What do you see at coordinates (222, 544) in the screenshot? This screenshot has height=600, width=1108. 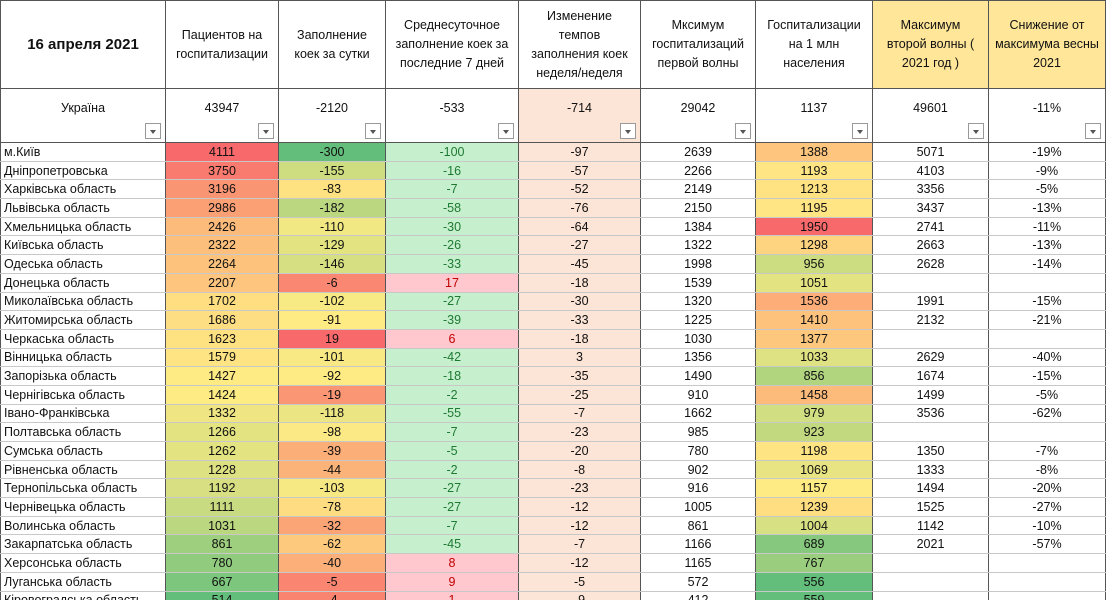 I see `data-cell: 861` at bounding box center [222, 544].